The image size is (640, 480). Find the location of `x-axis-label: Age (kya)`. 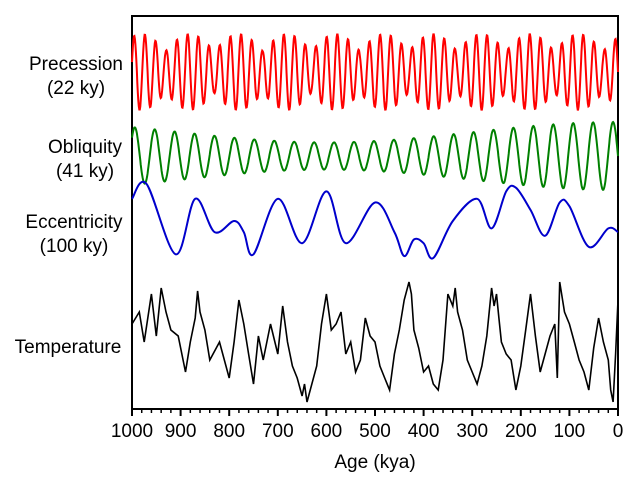

x-axis-label: Age (kya) is located at coordinates (374, 462).